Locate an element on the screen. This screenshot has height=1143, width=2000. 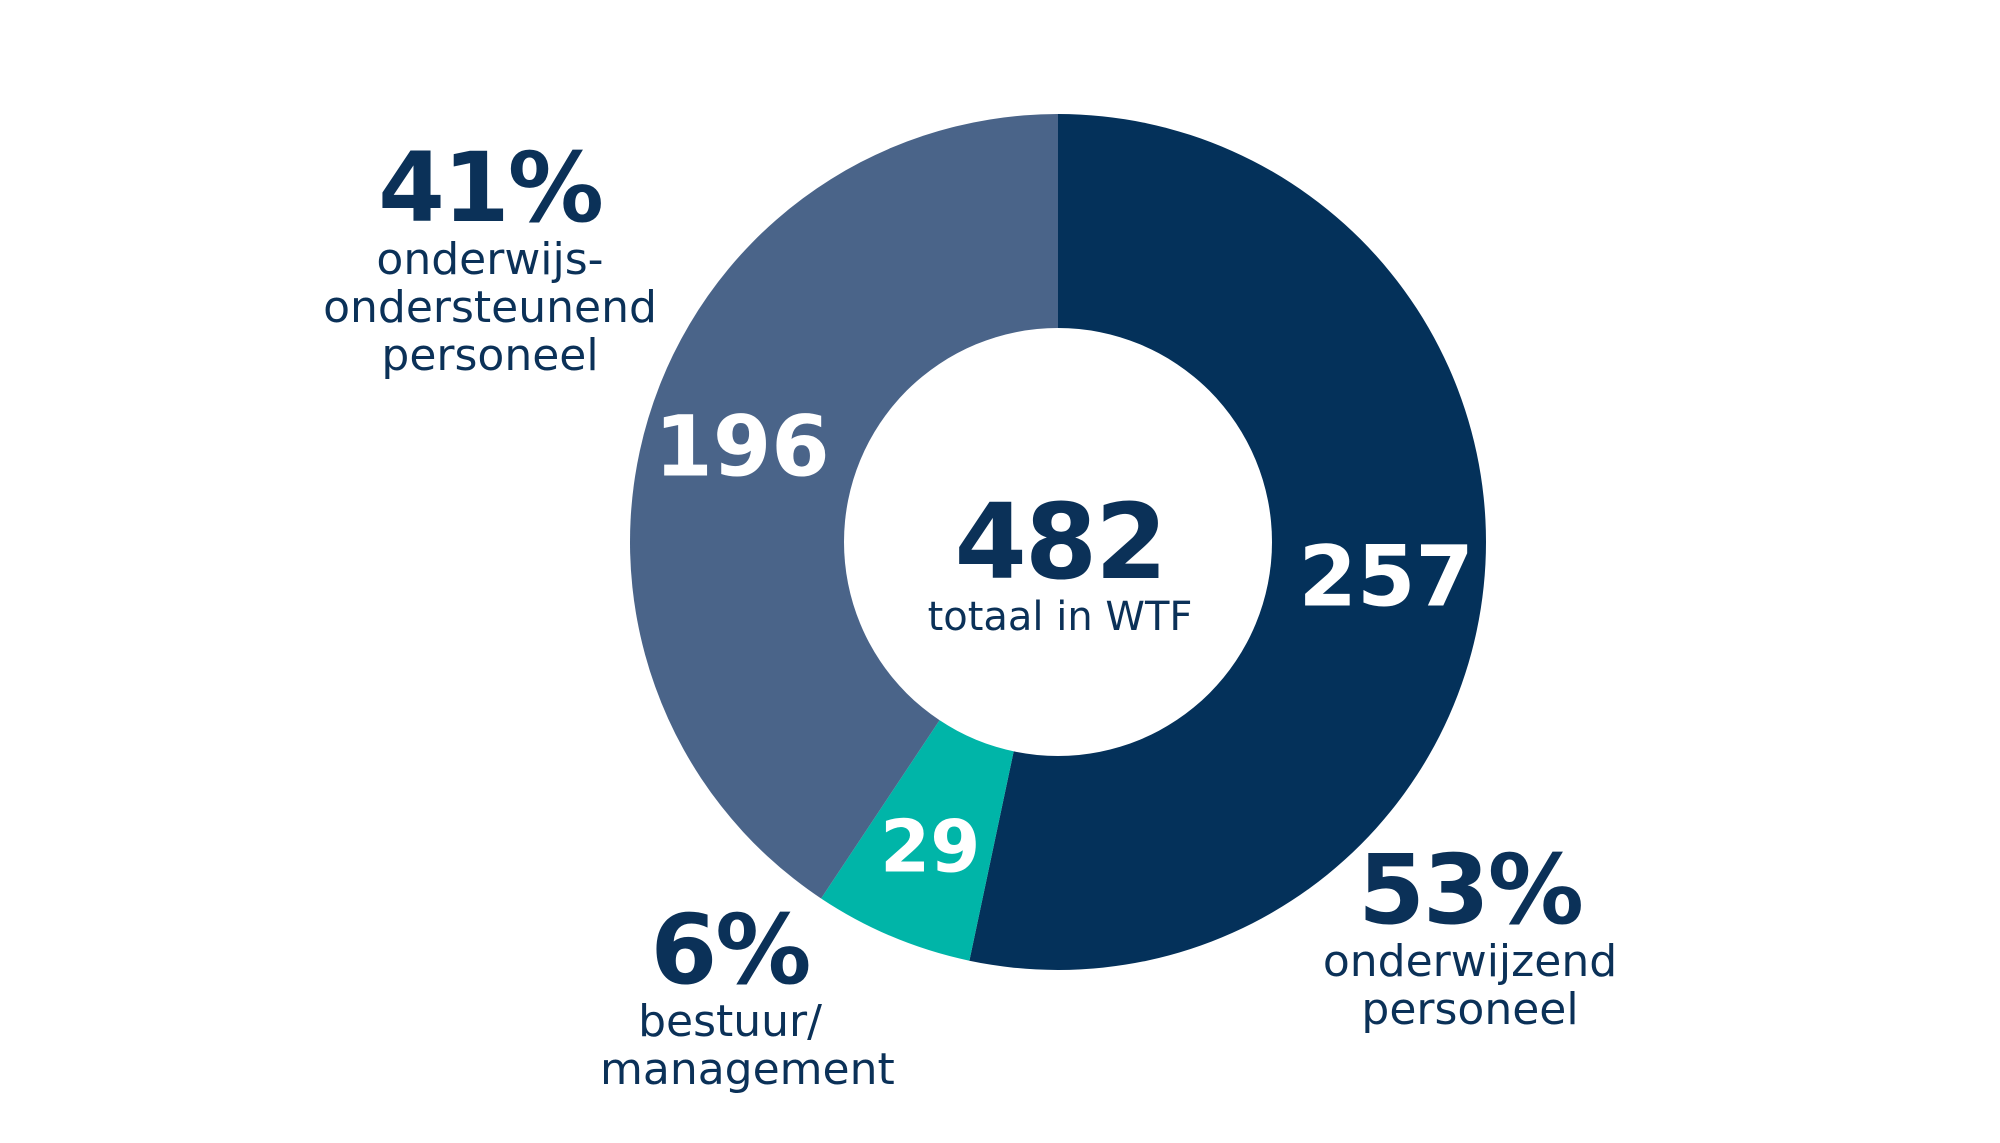
center-total-block: 482 totaal in WTF is located at coordinates (1060, 565).